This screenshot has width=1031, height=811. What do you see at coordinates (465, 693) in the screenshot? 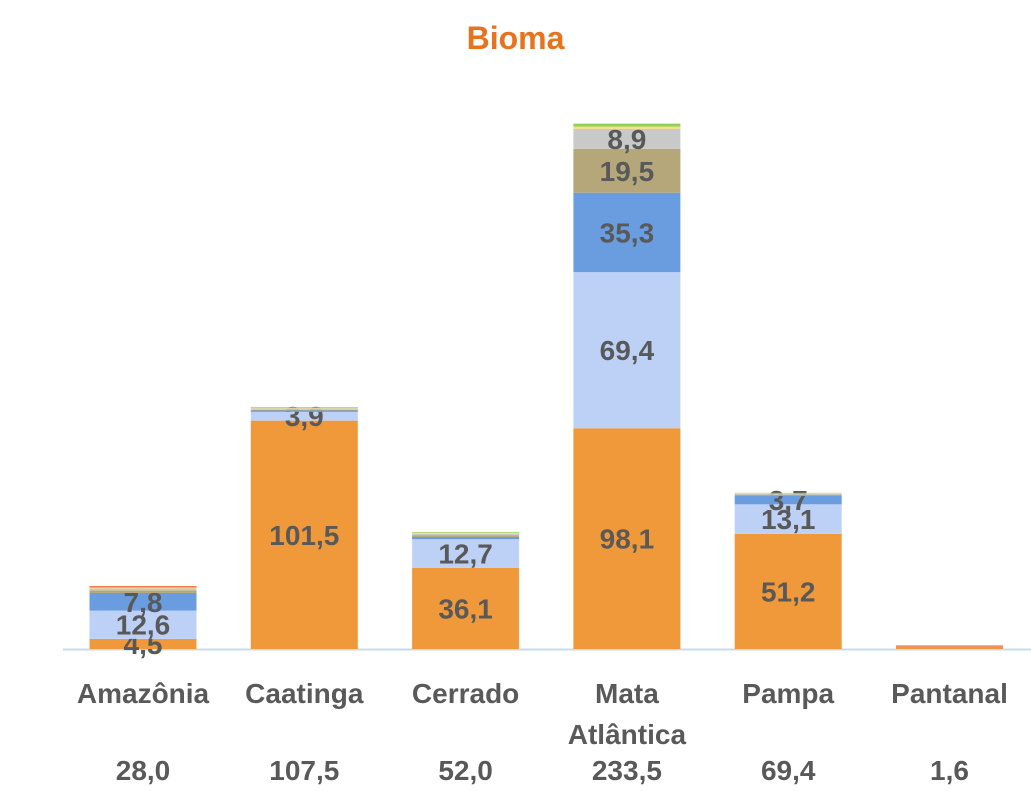
I see `category-label: Cerrado` at bounding box center [465, 693].